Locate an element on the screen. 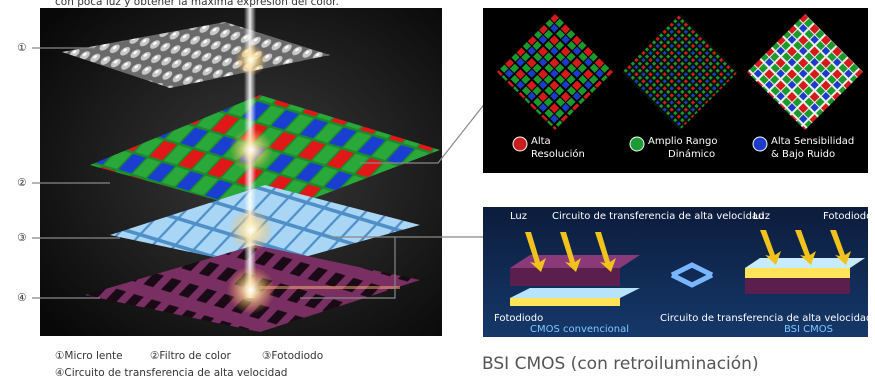  panel-title: BSI CMOS is located at coordinates (808, 329).